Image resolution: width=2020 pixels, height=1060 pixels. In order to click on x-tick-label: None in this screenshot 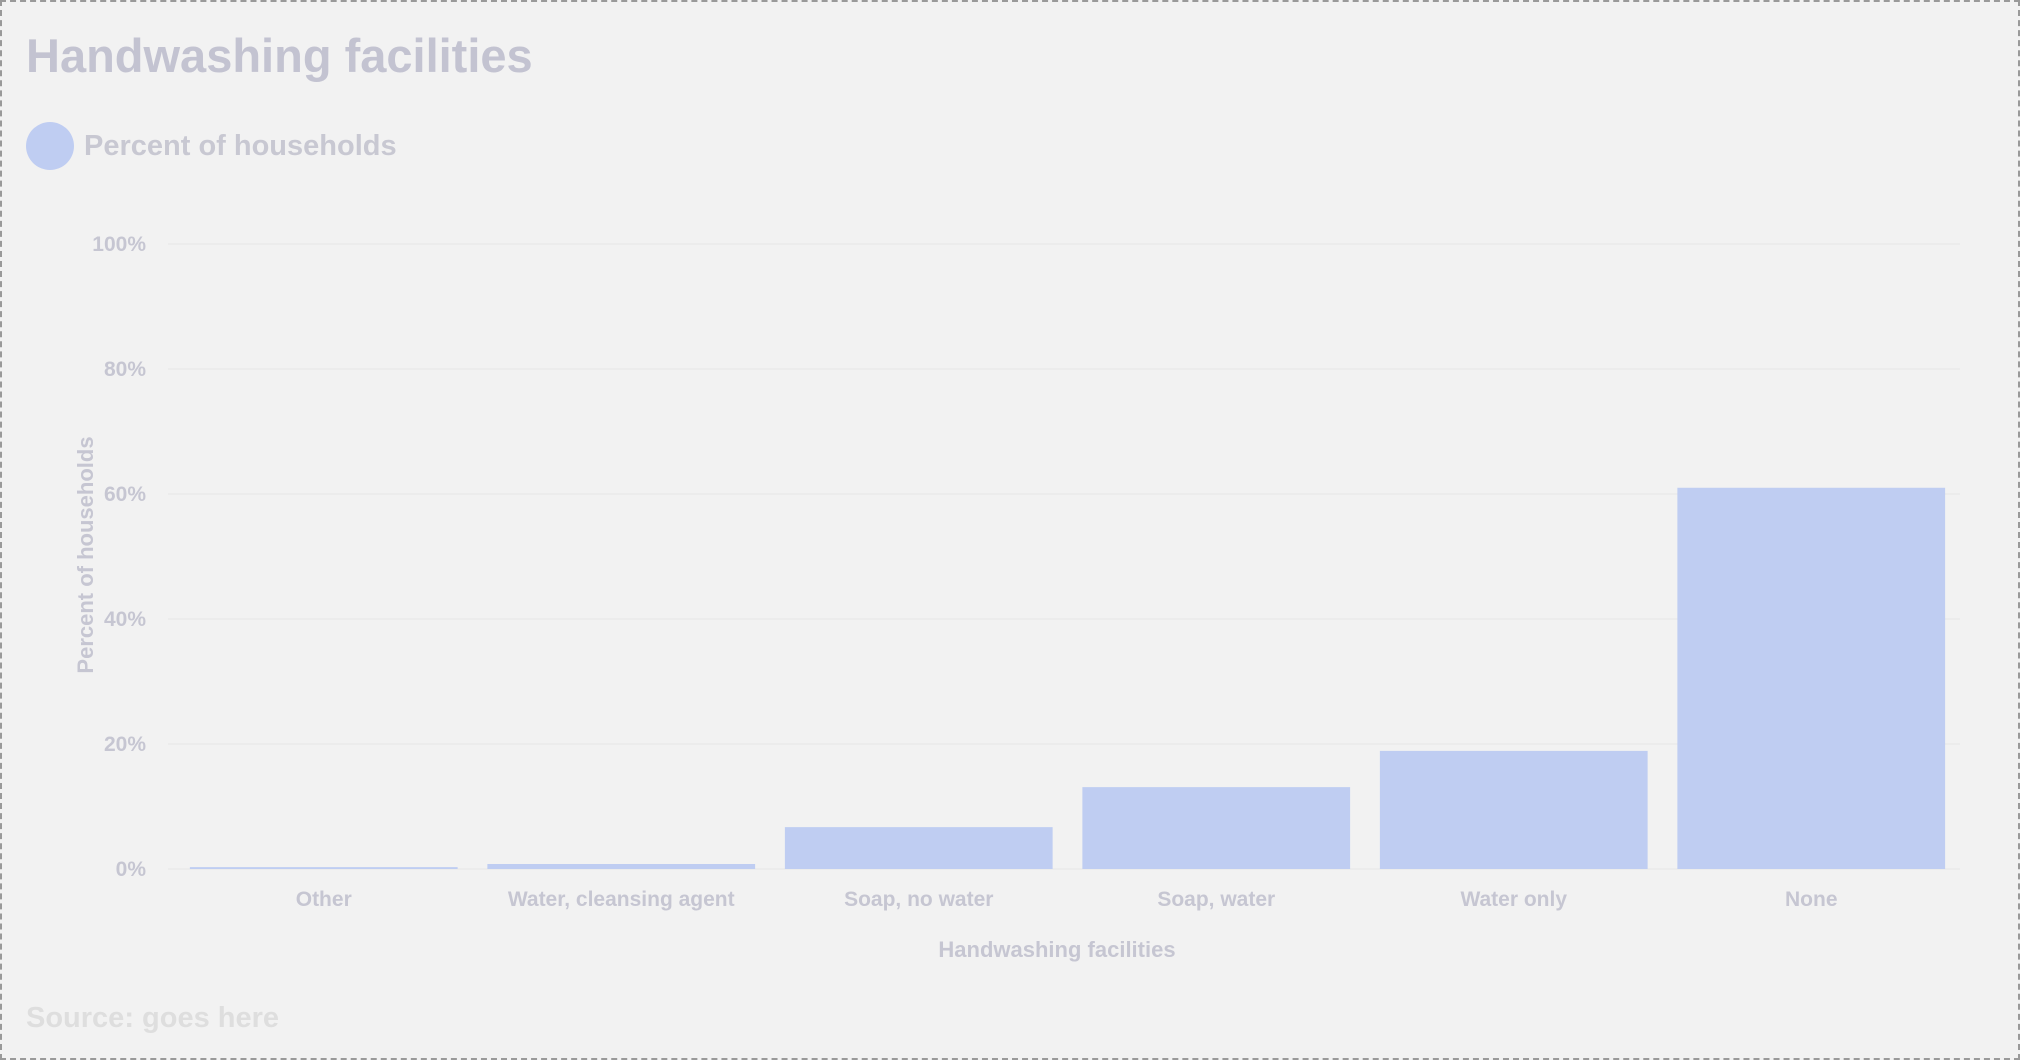, I will do `click(1811, 899)`.